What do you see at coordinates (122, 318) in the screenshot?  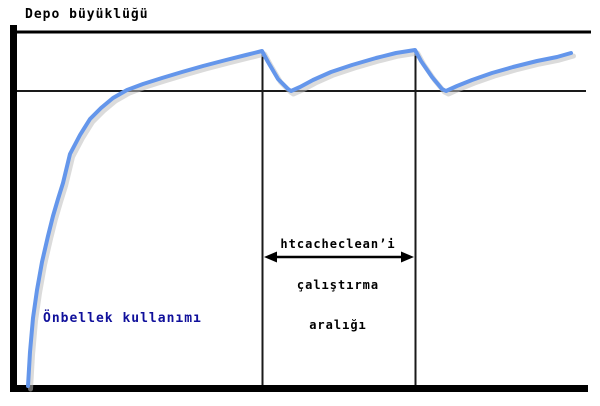 I see `cache-usage-label: Önbellek kullanımı` at bounding box center [122, 318].